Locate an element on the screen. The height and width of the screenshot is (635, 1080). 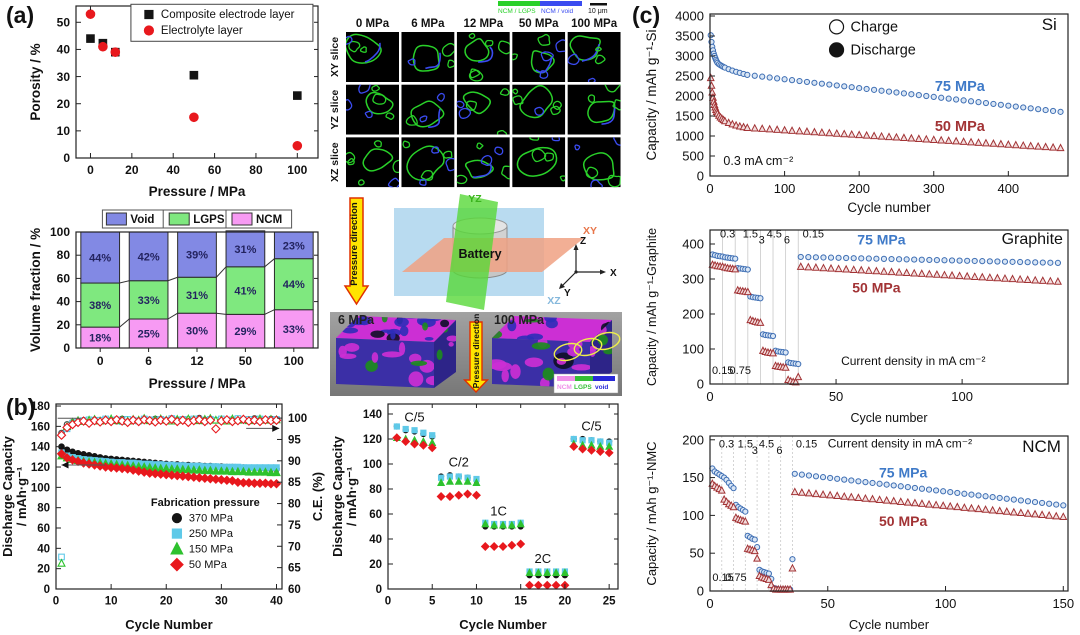
battery-schematic: Pressure direction Battery YZ XY XZ is located at coordinates (476, 252).